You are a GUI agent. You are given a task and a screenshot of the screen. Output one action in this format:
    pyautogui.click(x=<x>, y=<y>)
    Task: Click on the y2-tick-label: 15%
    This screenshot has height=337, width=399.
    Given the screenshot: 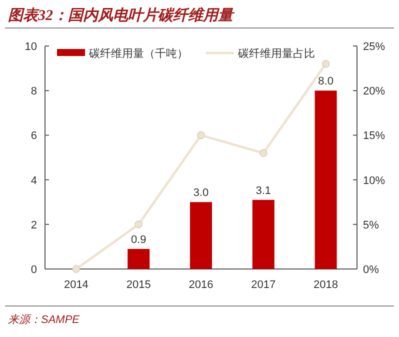 What is the action you would take?
    pyautogui.click(x=374, y=136)
    